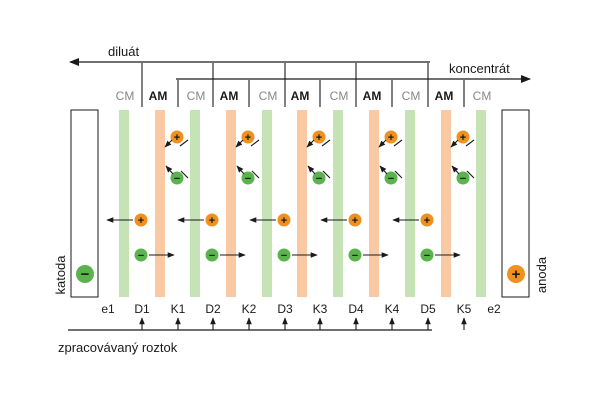 This screenshot has height=400, width=600. I want to click on anode-sign: +, so click(516, 274).